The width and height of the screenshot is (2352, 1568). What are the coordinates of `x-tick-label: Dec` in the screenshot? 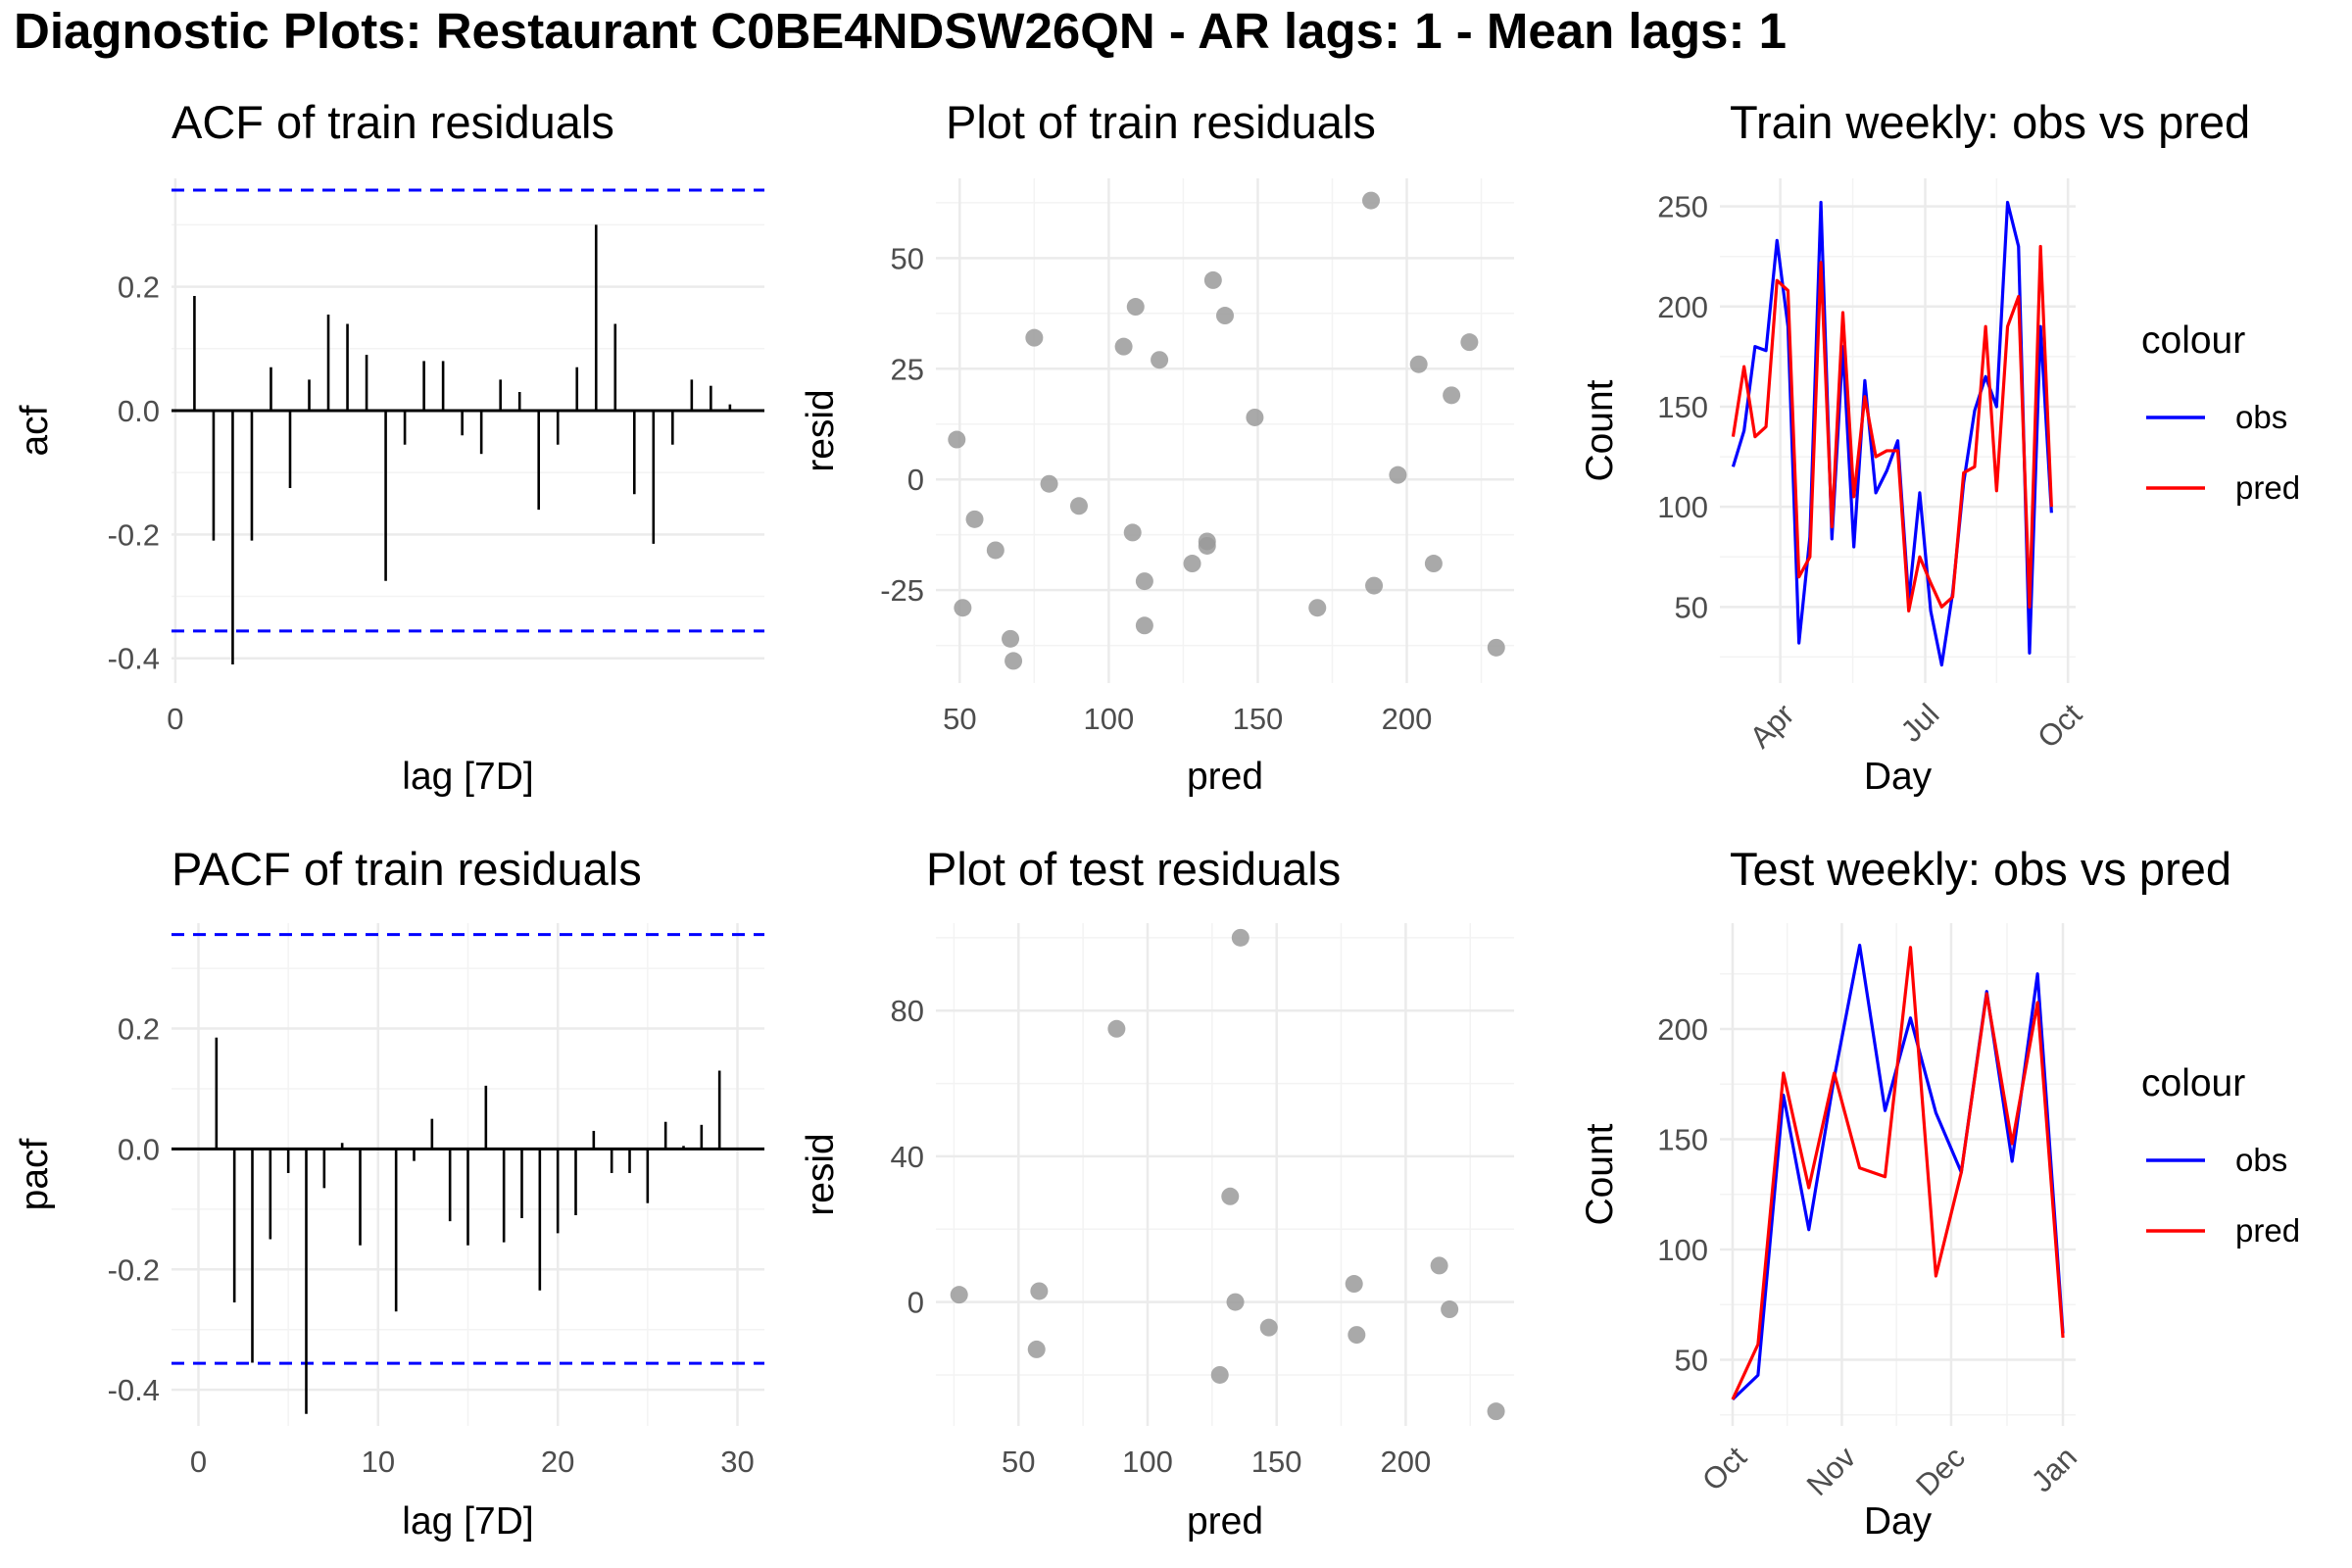 It's located at (1940, 1471).